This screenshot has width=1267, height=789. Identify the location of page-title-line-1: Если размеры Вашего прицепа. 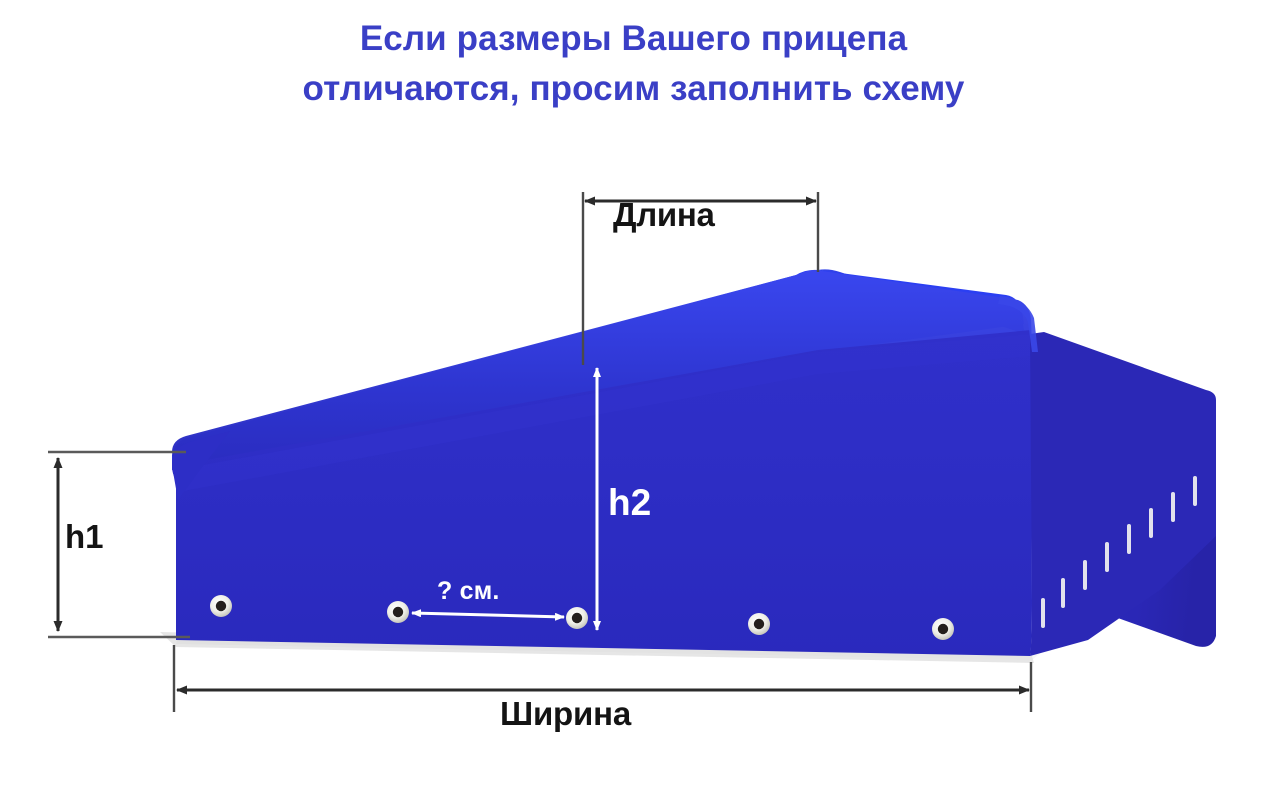
(633, 38).